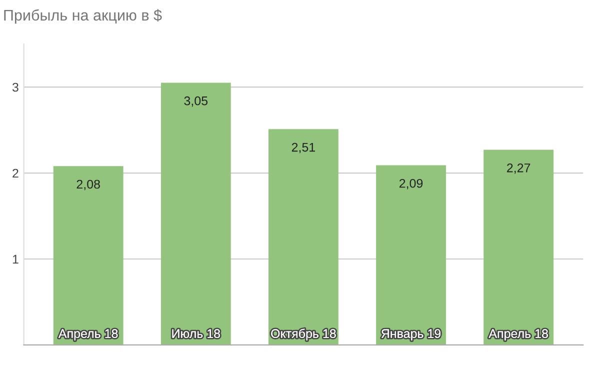 This screenshot has height=367, width=595. I want to click on data-label: 2,09, so click(411, 184).